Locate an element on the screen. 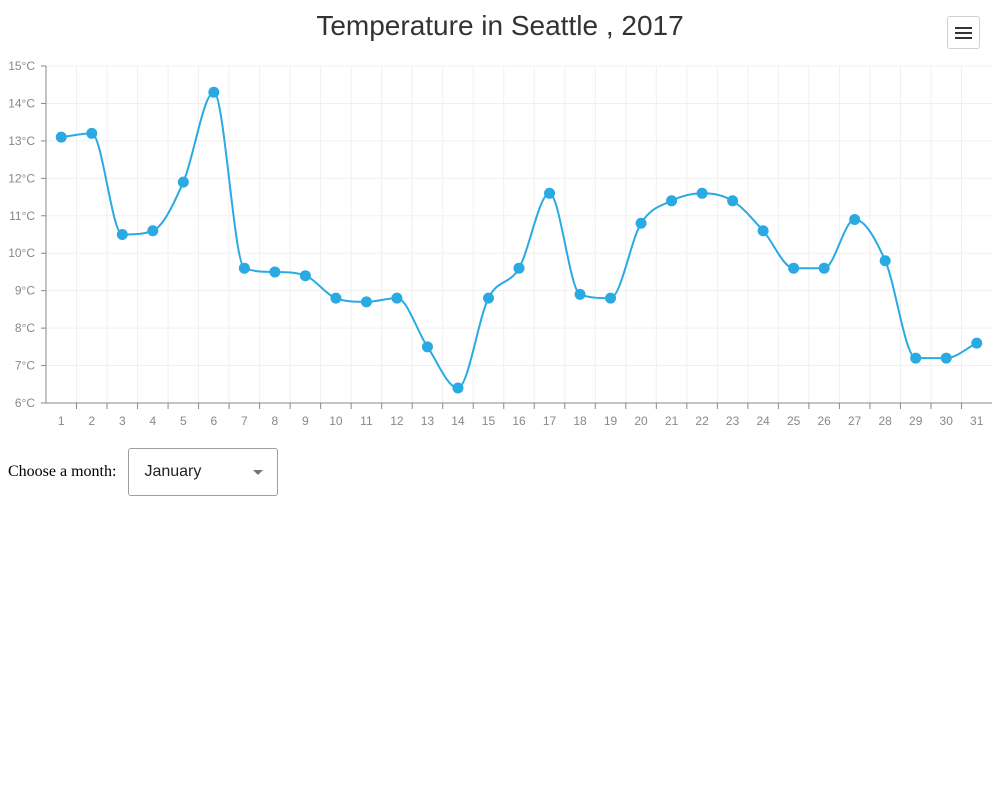 The width and height of the screenshot is (1000, 800). x-tick-label: 29 is located at coordinates (916, 421).